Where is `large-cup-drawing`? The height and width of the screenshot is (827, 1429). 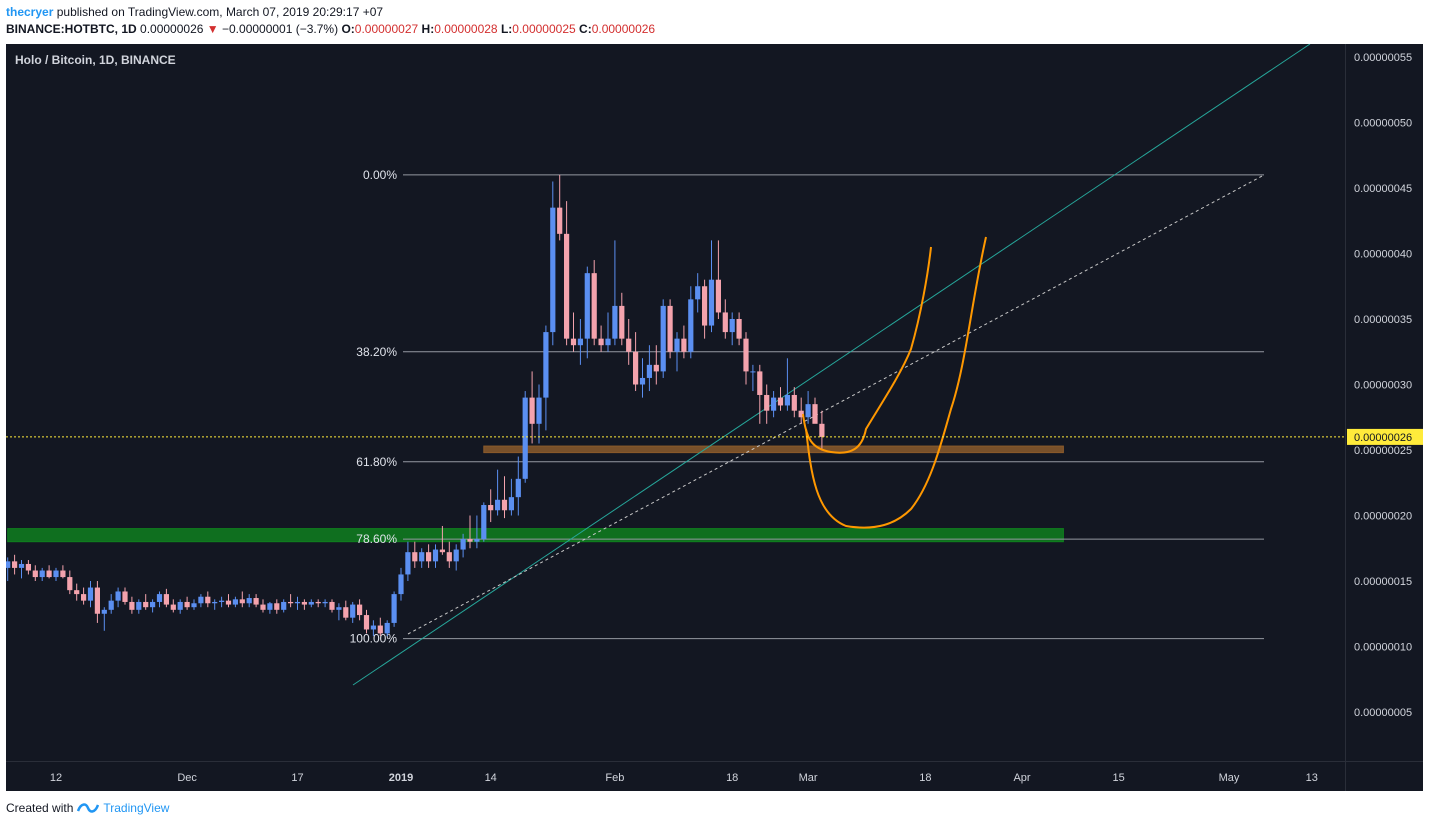 large-cup-drawing is located at coordinates (896, 382).